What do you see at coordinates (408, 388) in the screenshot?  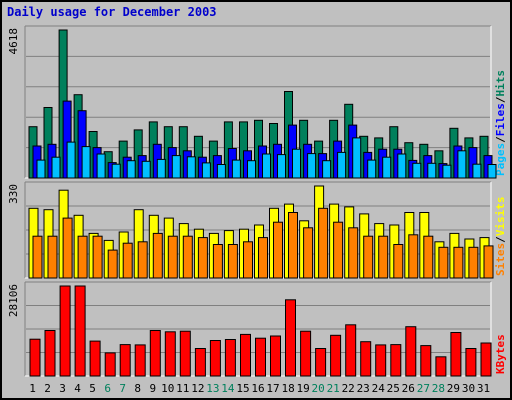 I see `day-label: 26` at bounding box center [408, 388].